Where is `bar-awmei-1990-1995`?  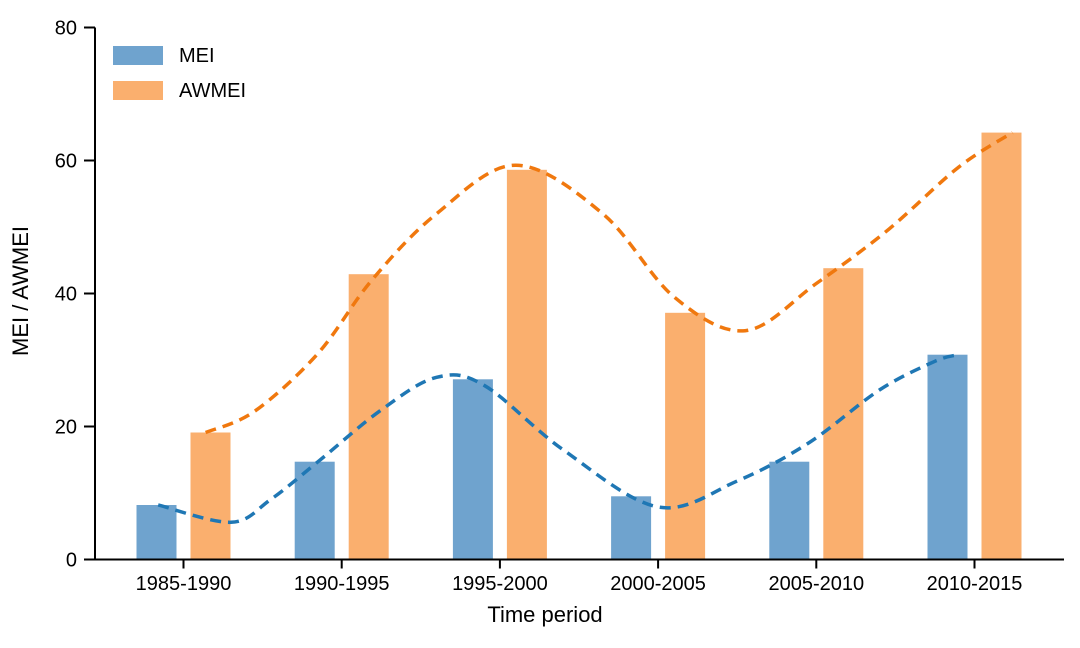 bar-awmei-1990-1995 is located at coordinates (368, 417).